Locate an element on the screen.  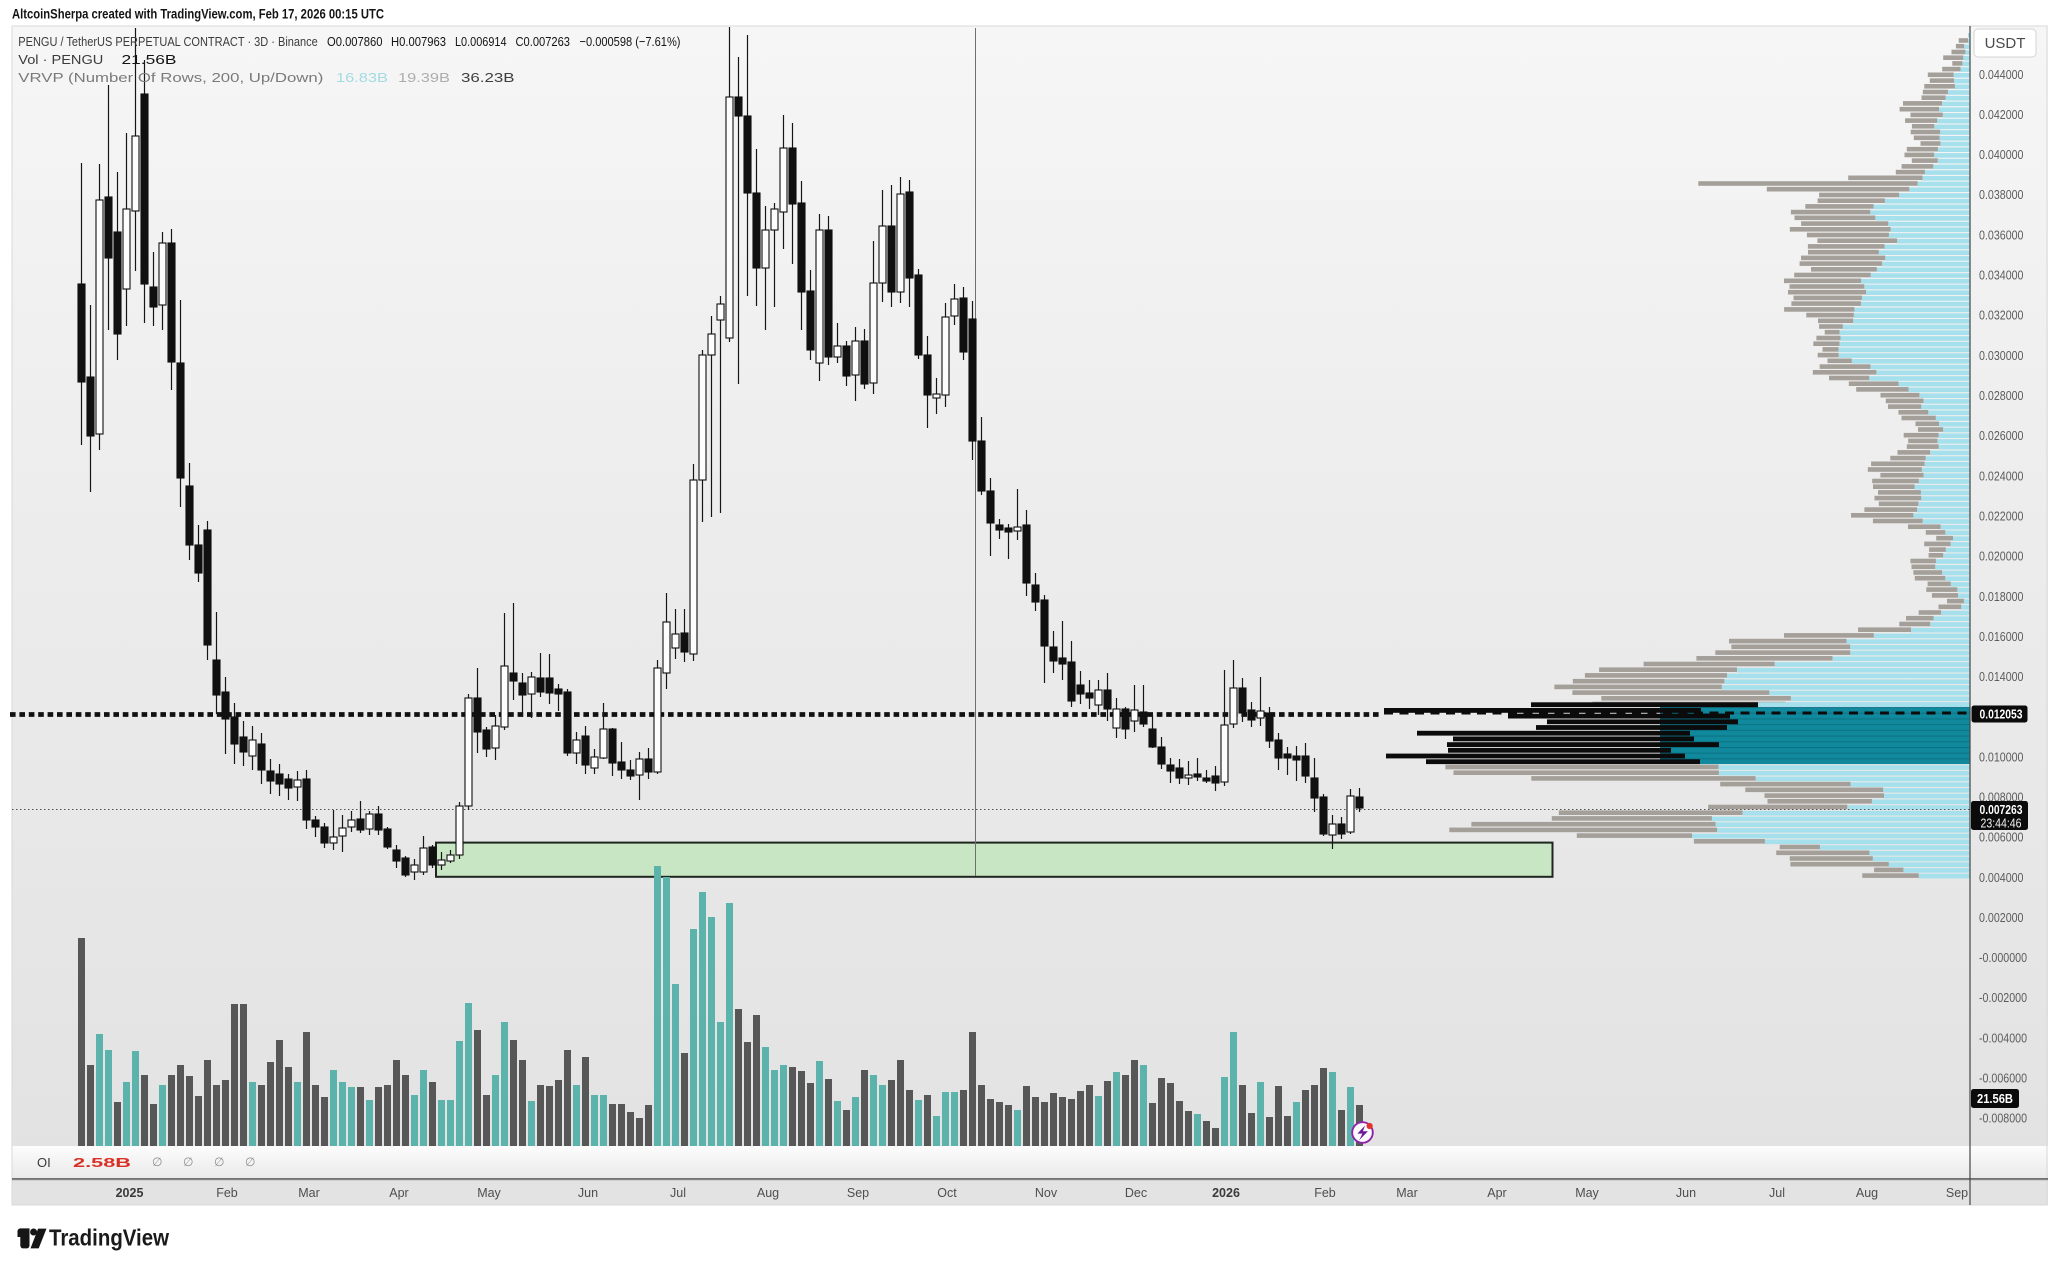
svg-text: C0.007263 is located at coordinates (543, 41).